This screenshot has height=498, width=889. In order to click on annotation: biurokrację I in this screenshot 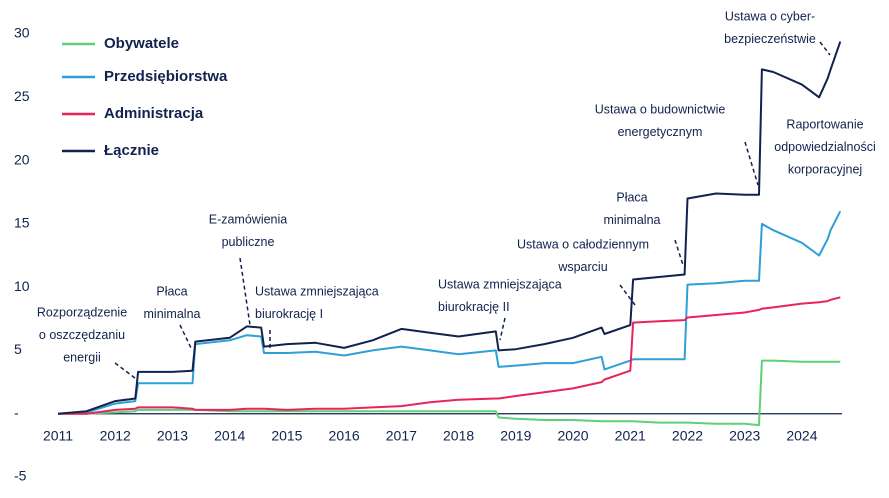, I will do `click(289, 314)`.